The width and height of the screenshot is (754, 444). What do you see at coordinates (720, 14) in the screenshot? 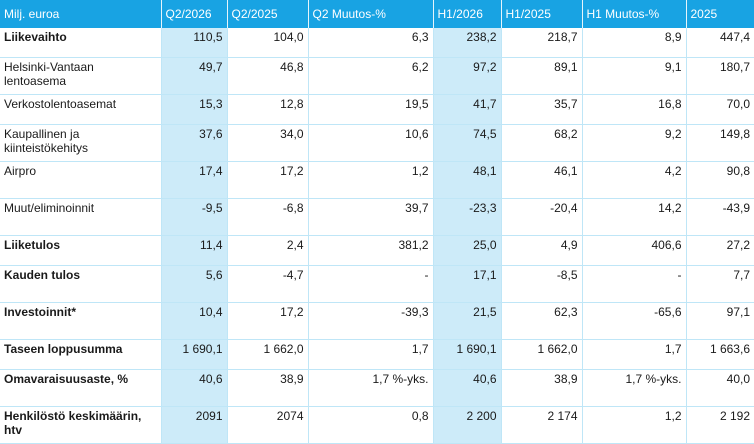
I see `header-2025: 2025` at bounding box center [720, 14].